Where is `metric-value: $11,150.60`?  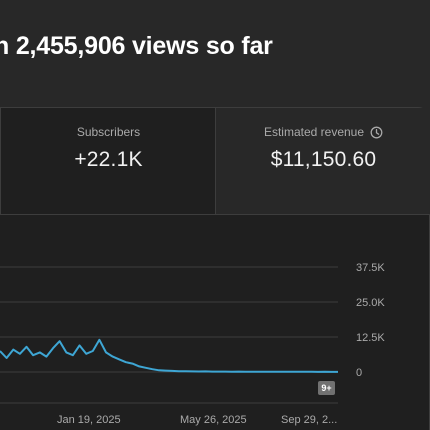
metric-value: $11,150.60 is located at coordinates (323, 159).